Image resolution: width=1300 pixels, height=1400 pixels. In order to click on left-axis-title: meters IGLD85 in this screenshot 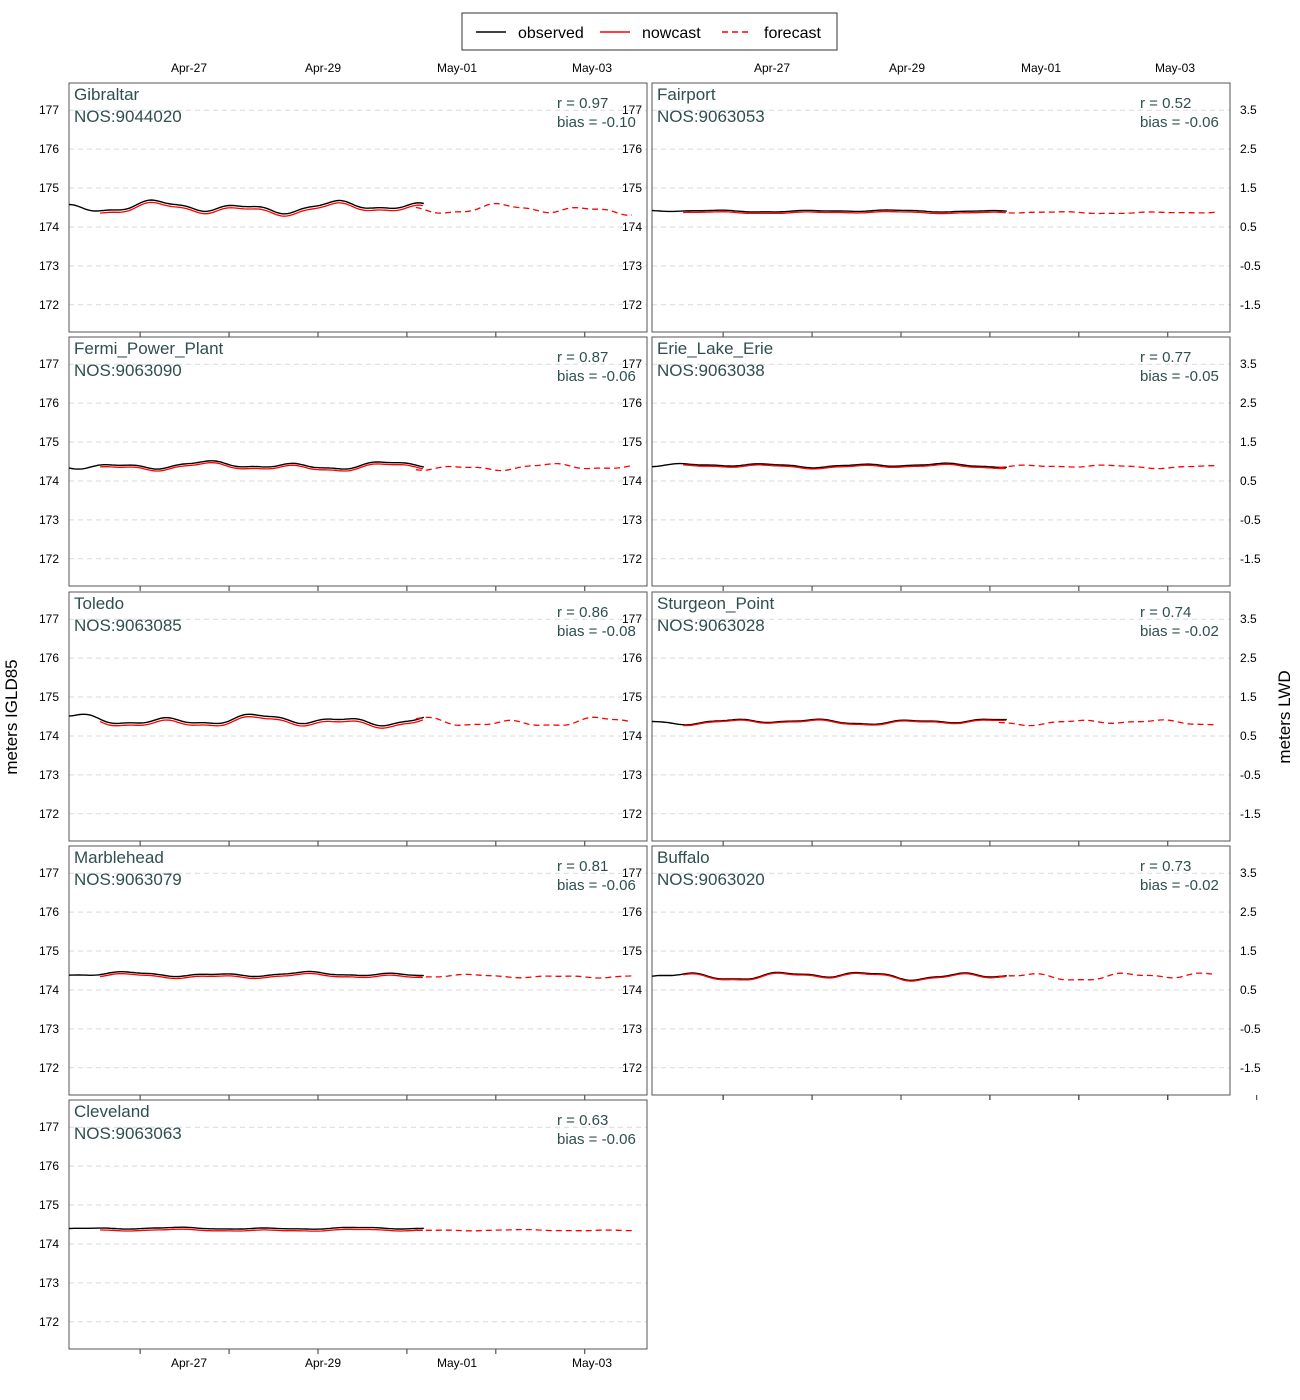, I will do `click(11, 716)`.